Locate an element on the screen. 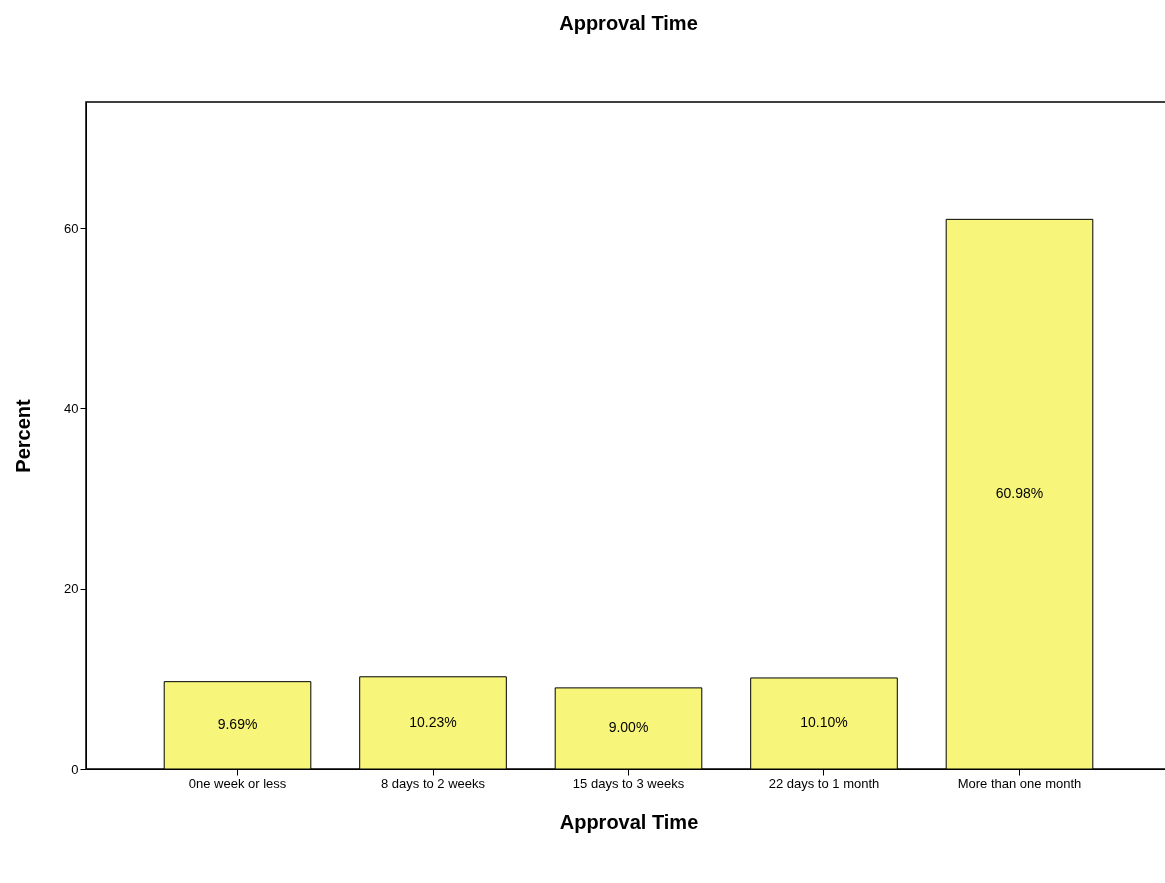 The height and width of the screenshot is (883, 1165). x-tick-label: 22 days to 1 month is located at coordinates (824, 783).